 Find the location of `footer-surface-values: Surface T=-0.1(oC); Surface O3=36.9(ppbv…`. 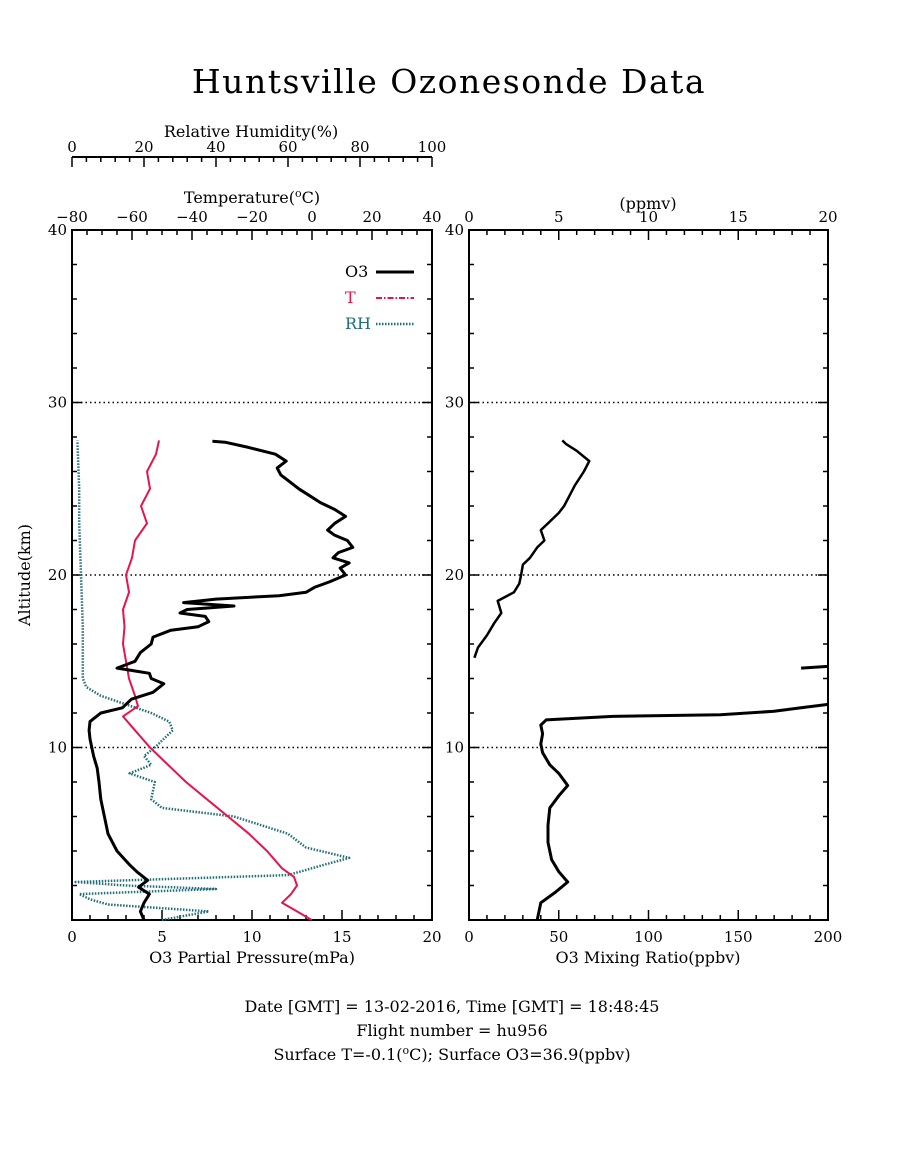

footer-surface-values: Surface T=-0.1(oC); Surface O3=36.9(ppbv… is located at coordinates (451, 1054).